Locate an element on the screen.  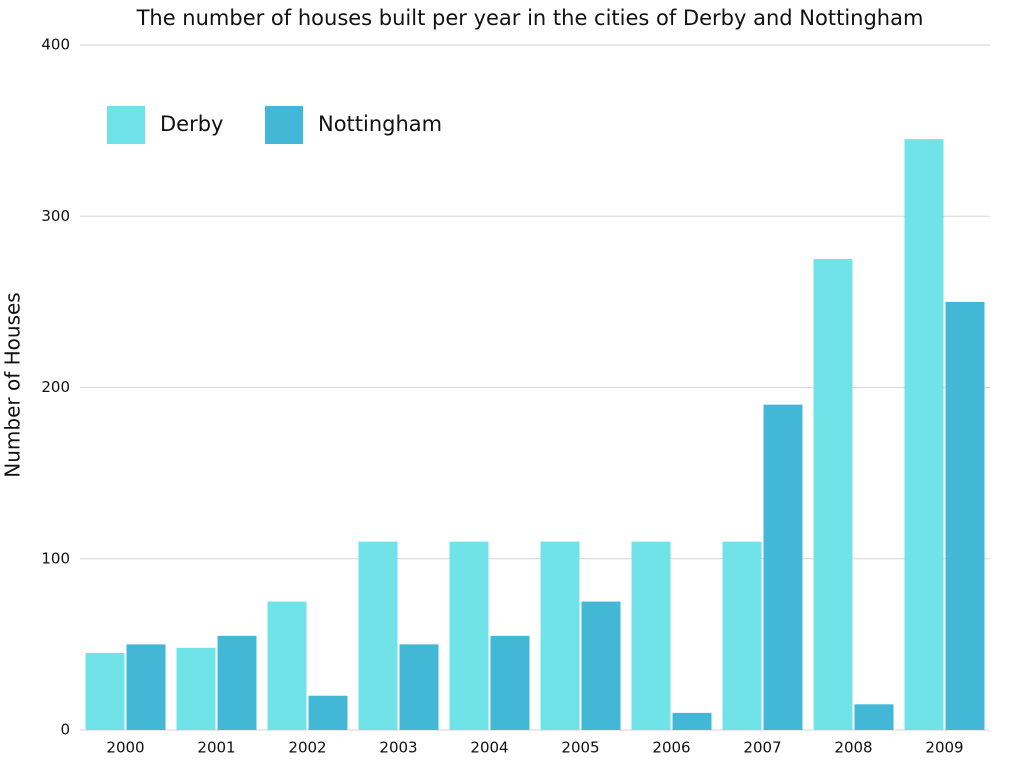
x-tick-label: 2004 is located at coordinates (489, 748).